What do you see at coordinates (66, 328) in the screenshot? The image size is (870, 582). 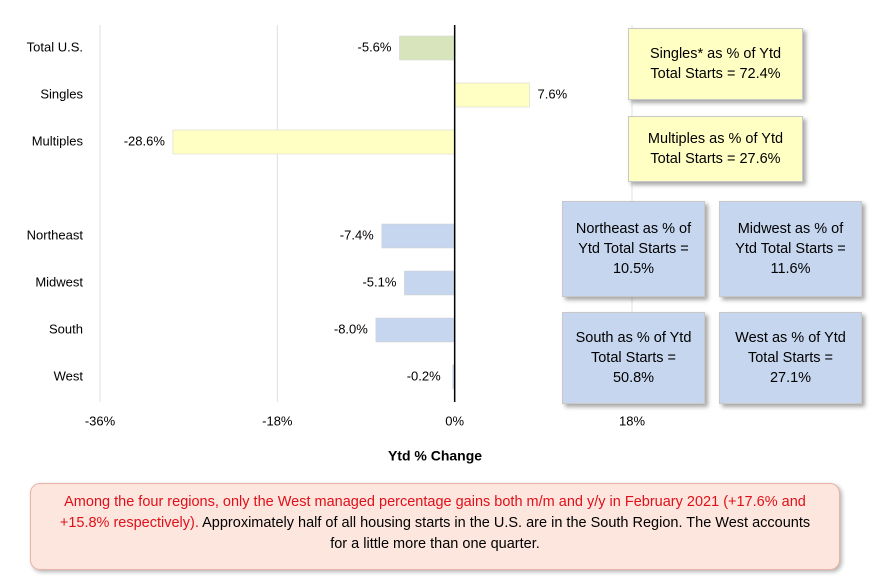 I see `y-tick-label: South` at bounding box center [66, 328].